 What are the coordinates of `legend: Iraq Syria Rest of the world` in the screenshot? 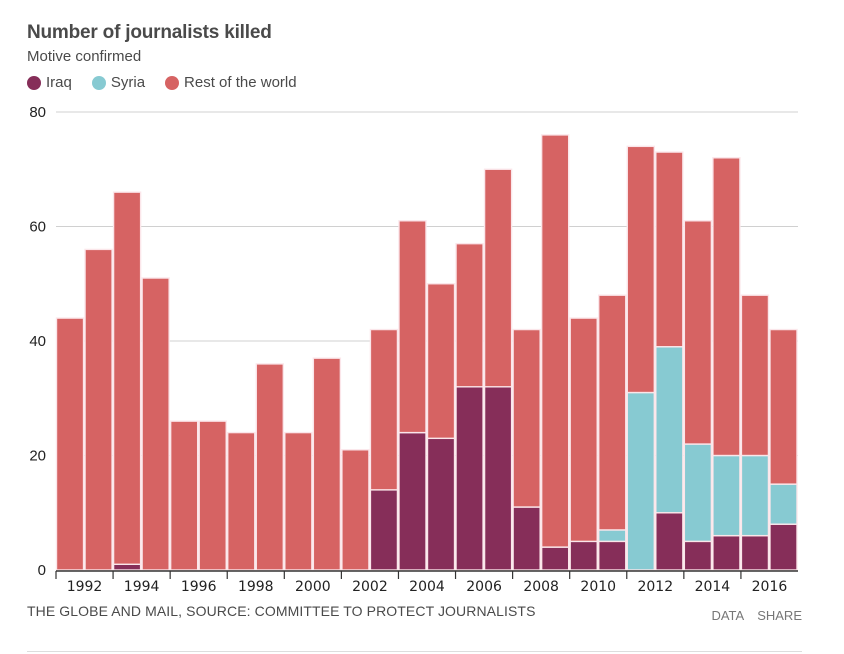 It's located at (172, 82).